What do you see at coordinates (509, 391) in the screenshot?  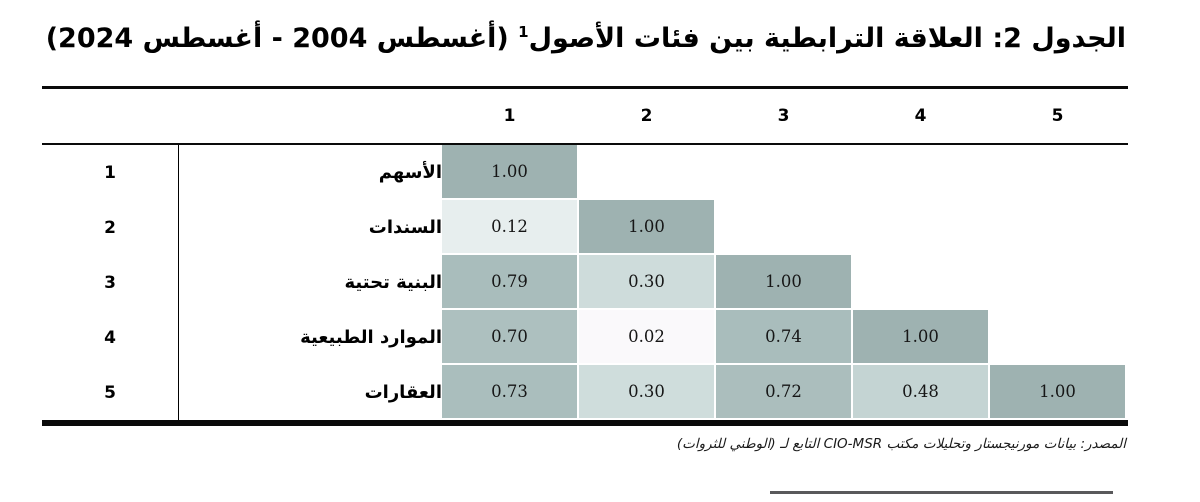 I see `matrix-cell: 0.73` at bounding box center [509, 391].